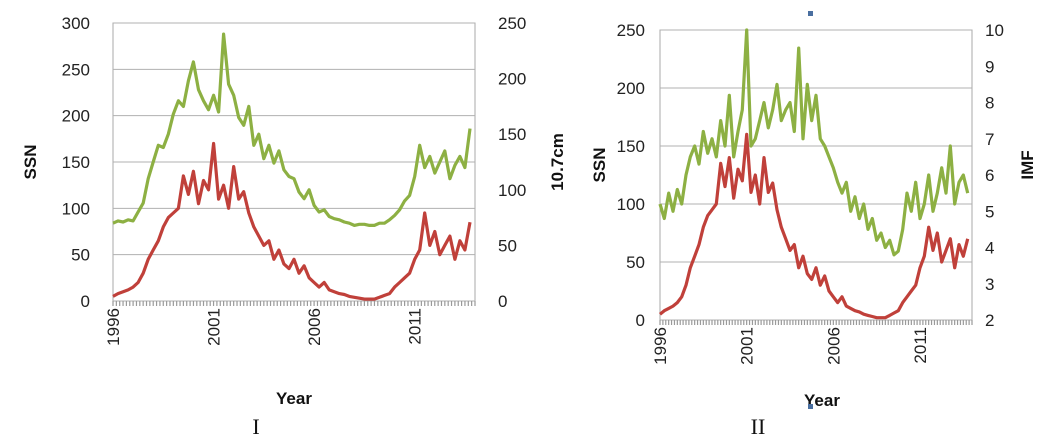 This screenshot has height=434, width=1038. I want to click on y2-tick-label: 2, so click(989, 320).